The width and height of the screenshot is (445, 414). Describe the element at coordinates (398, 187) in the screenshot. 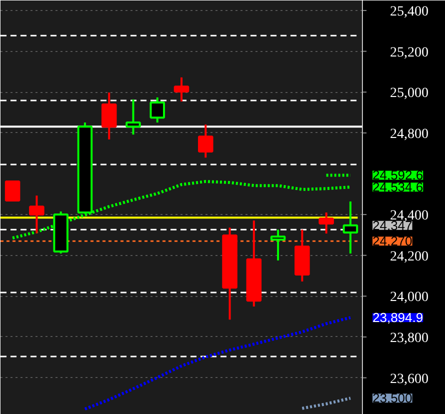

I see `data-label: 24,534.6` at that location.